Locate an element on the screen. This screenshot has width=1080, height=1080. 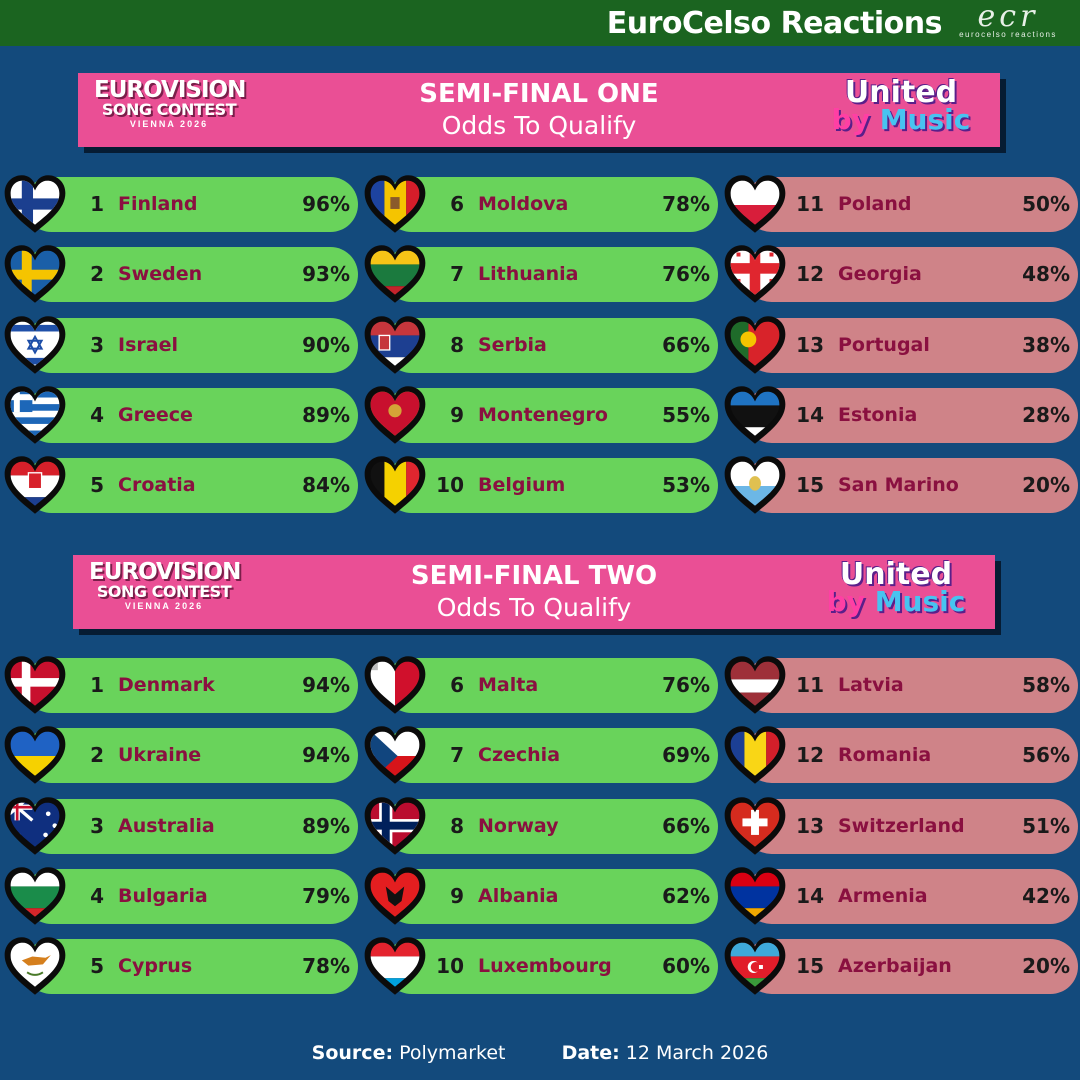
qualify-odds: 79% is located at coordinates (326, 895).